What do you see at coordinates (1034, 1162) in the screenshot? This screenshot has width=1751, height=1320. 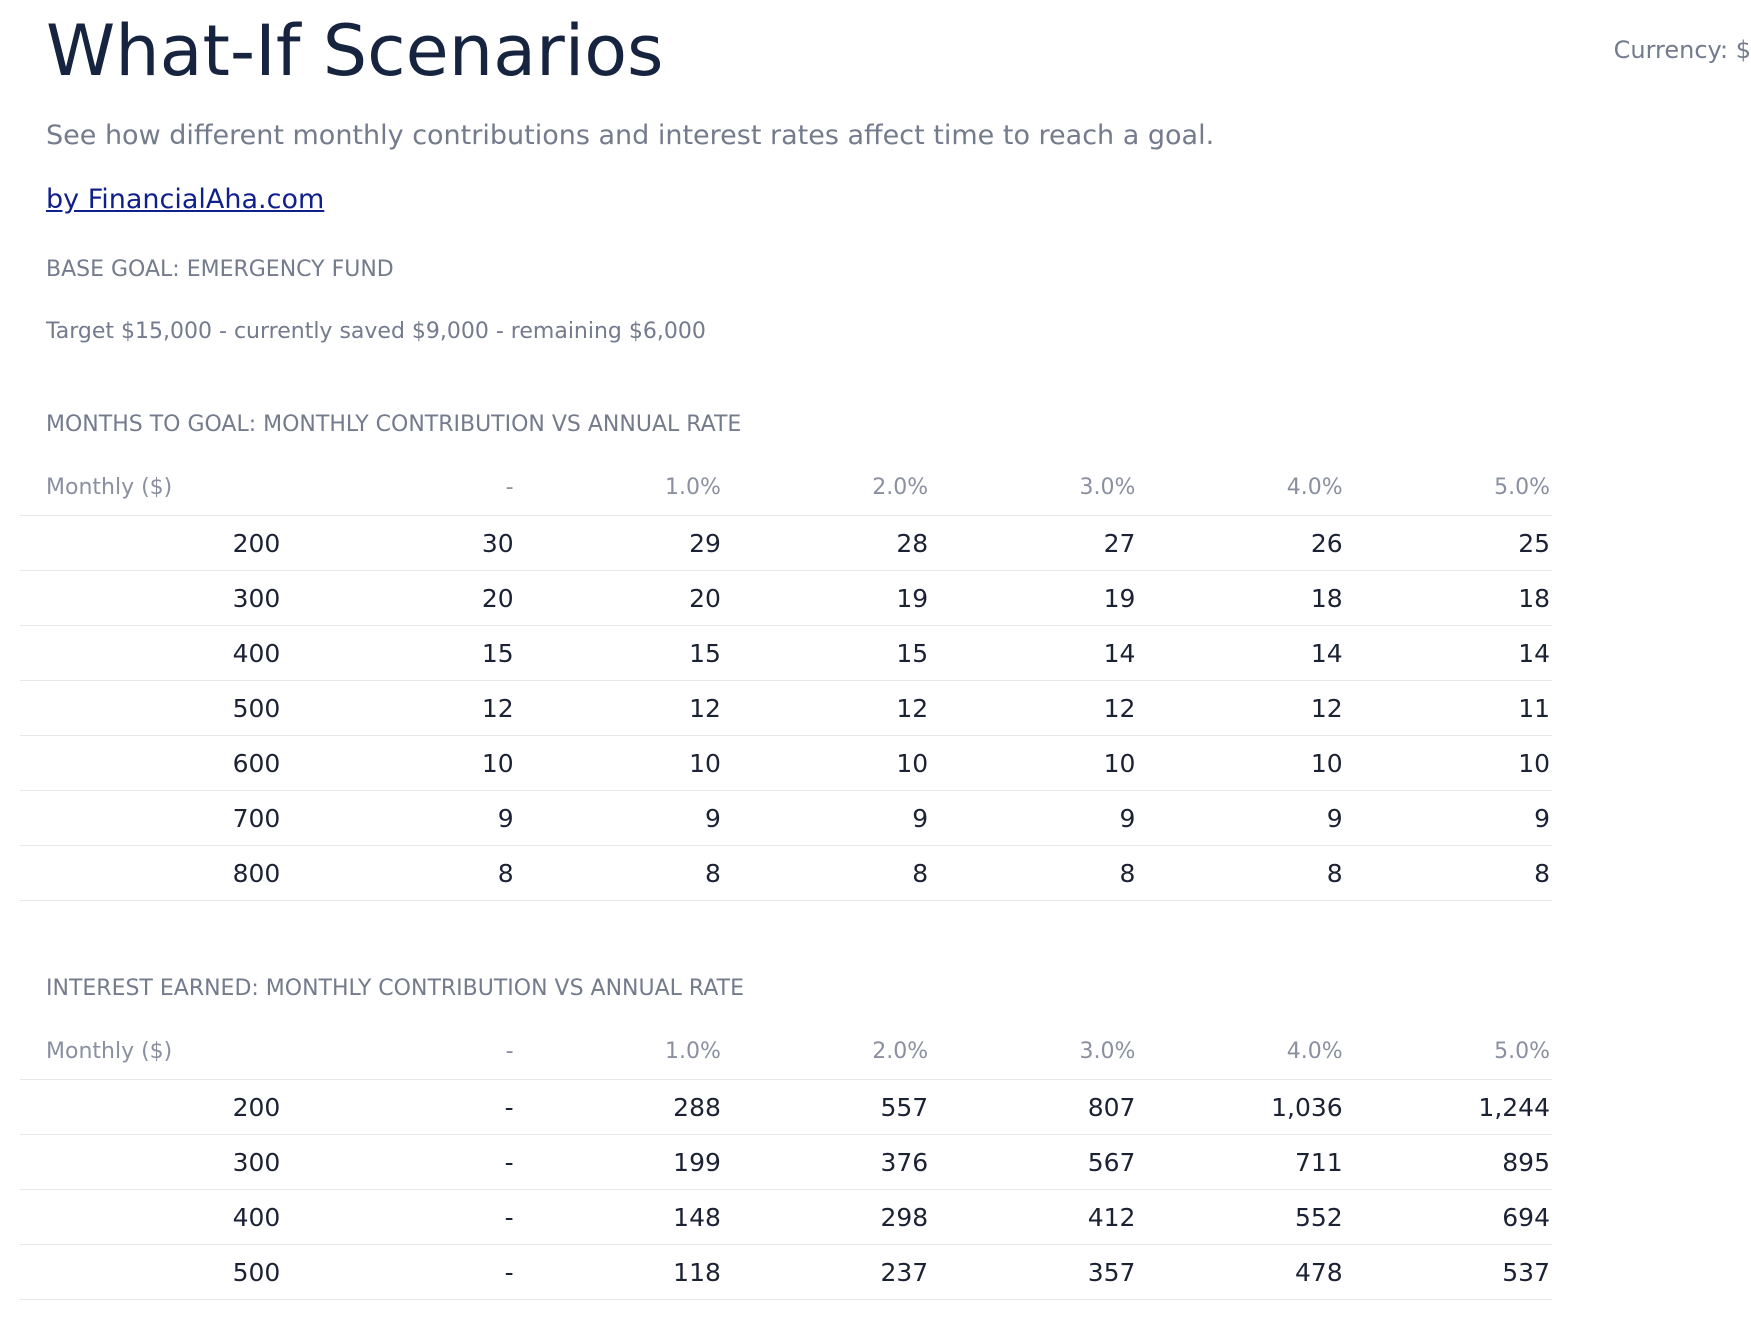 I see `value-cell: 567` at bounding box center [1034, 1162].